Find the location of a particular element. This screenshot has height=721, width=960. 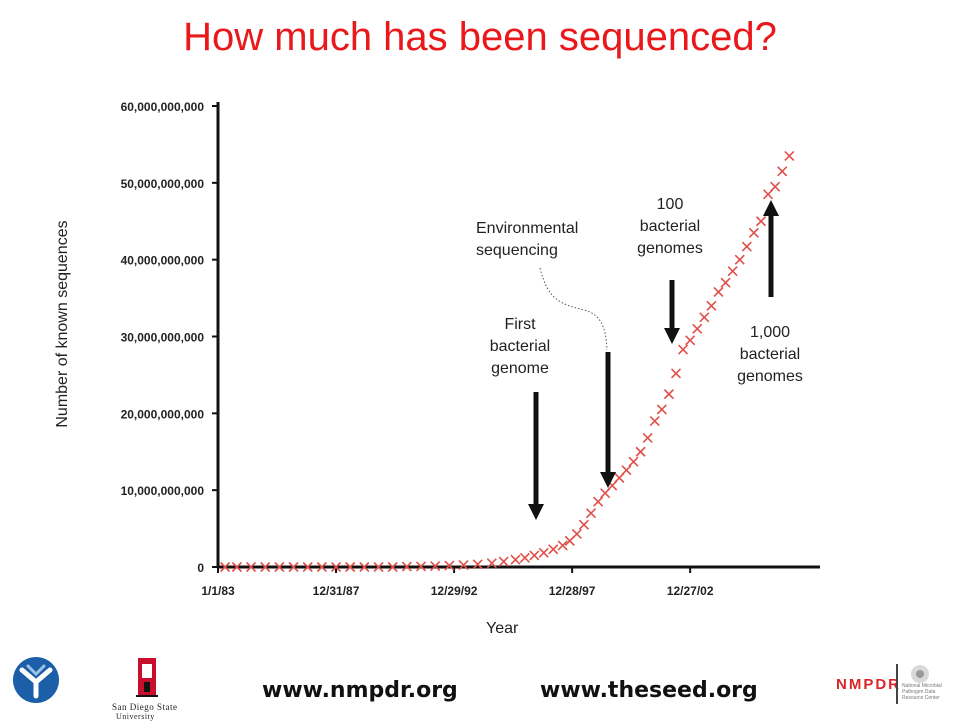

first-genome-arrow is located at coordinates (536, 456).